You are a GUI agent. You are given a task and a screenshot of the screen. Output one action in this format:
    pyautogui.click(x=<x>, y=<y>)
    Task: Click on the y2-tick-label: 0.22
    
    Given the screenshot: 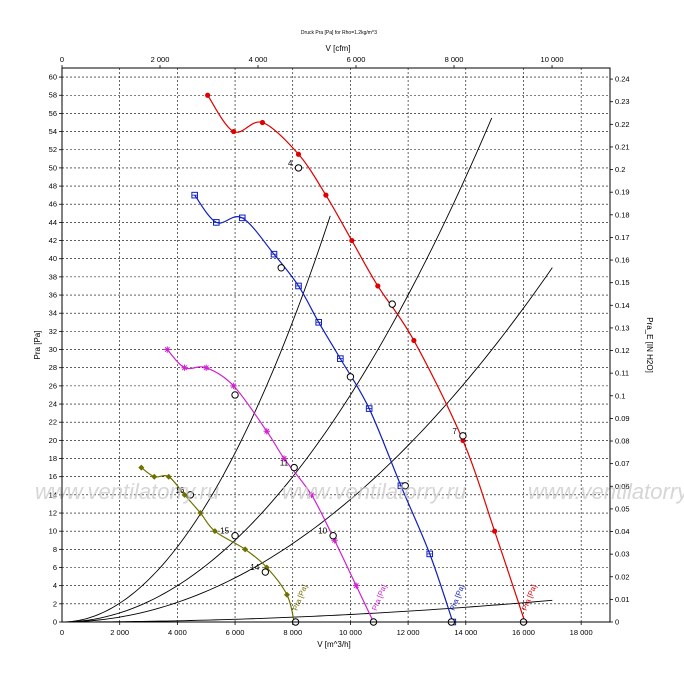 What is the action you would take?
    pyautogui.click(x=622, y=124)
    